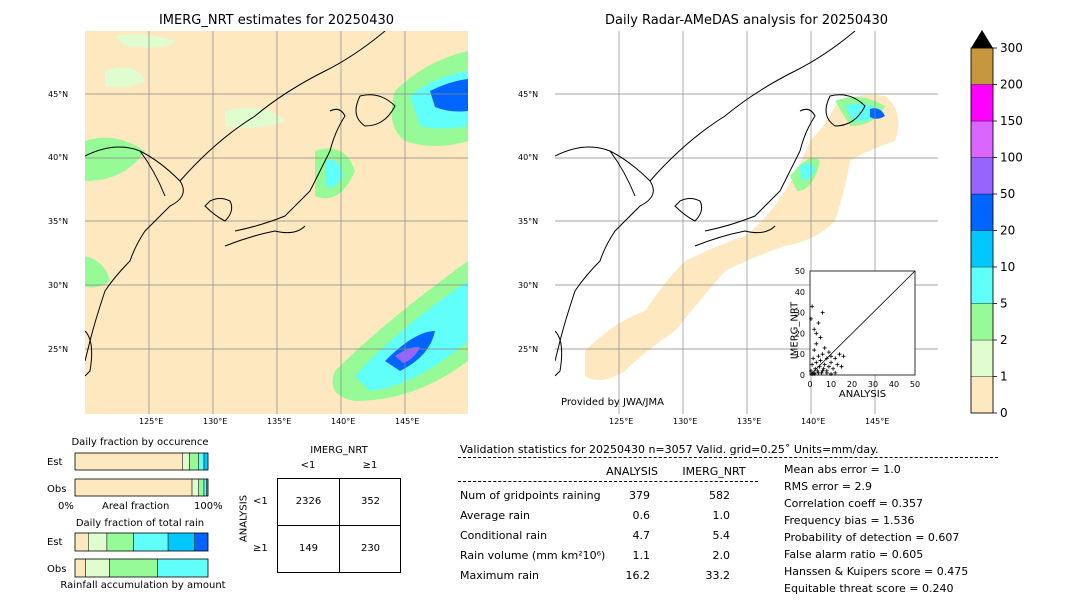 This screenshot has height=612, width=1080. I want to click on left-lon-label: 145°E, so click(407, 421).